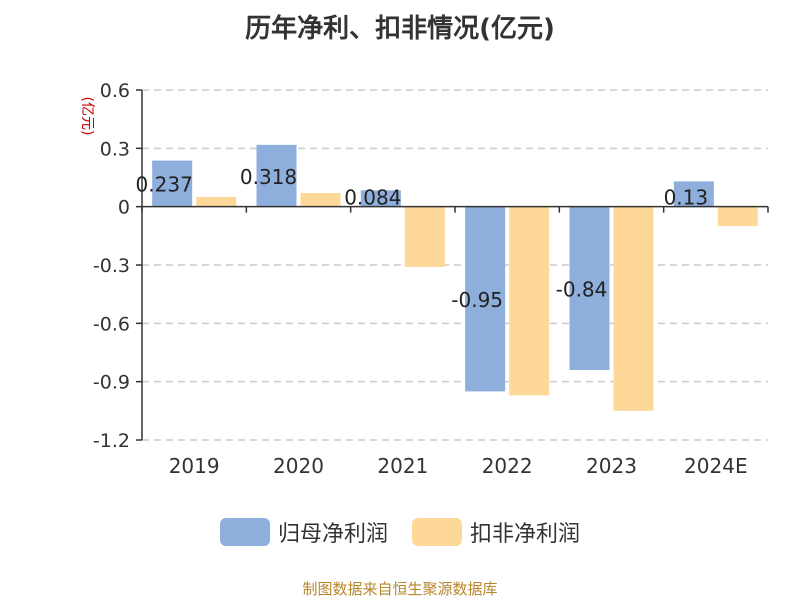  I want to click on chart-title: 历年净利、扣非情况(亿元), so click(400, 29).